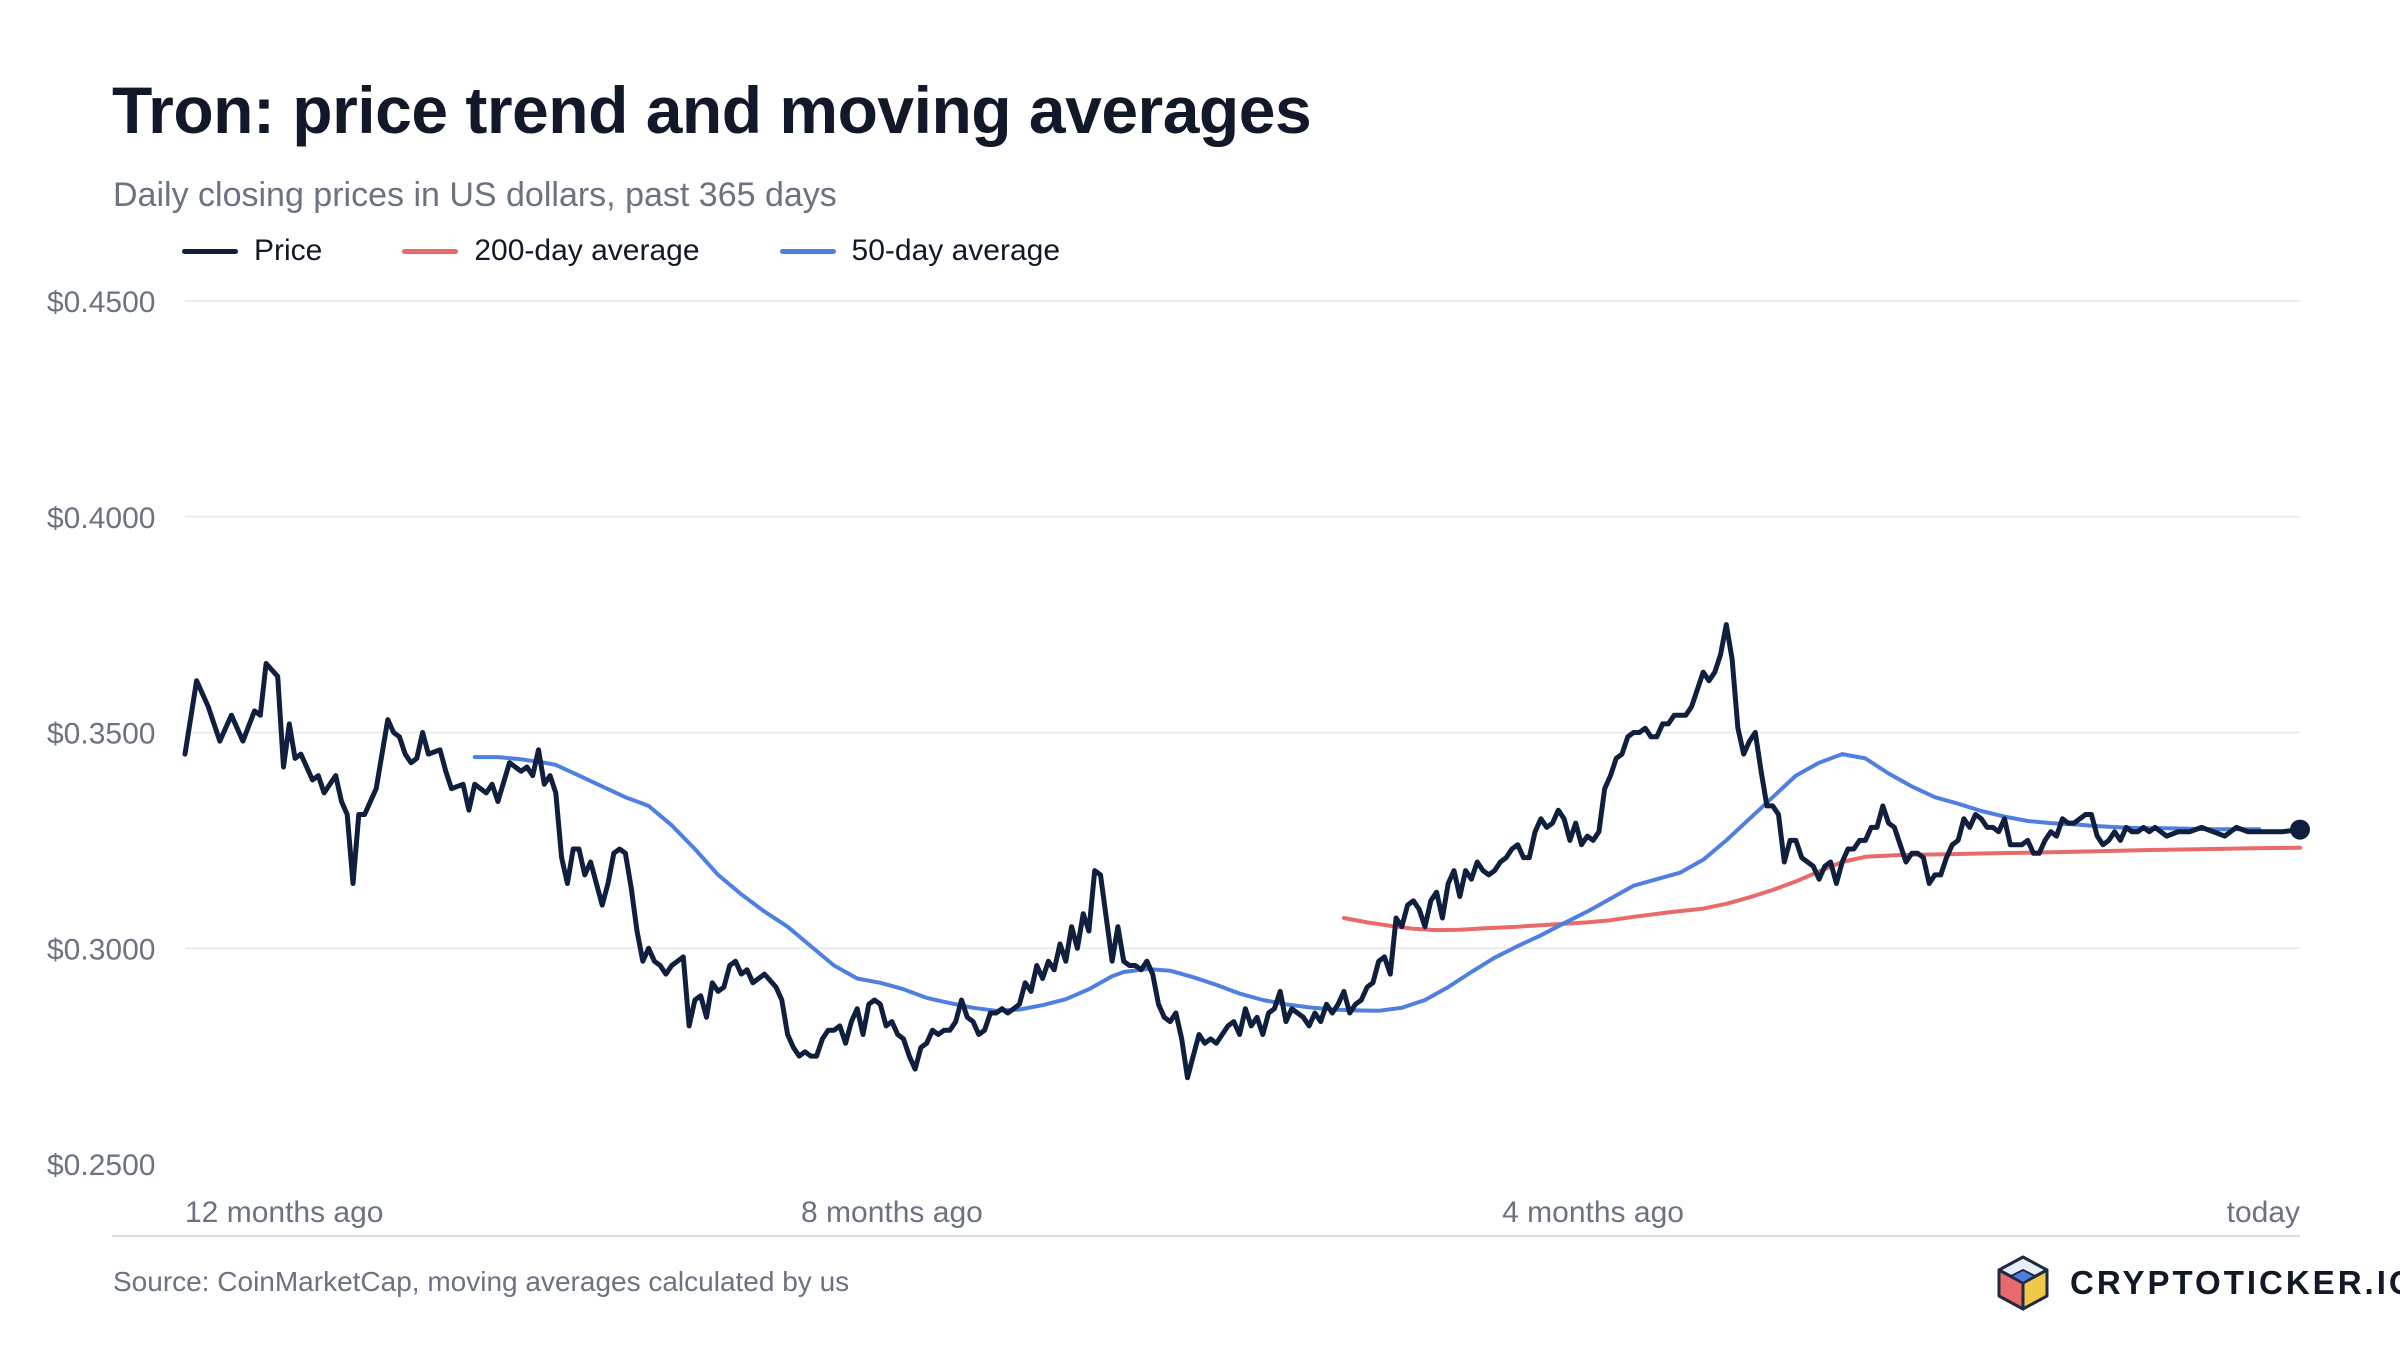 This screenshot has height=1350, width=2400. What do you see at coordinates (101, 949) in the screenshot?
I see `y-tick-label: $0.3000` at bounding box center [101, 949].